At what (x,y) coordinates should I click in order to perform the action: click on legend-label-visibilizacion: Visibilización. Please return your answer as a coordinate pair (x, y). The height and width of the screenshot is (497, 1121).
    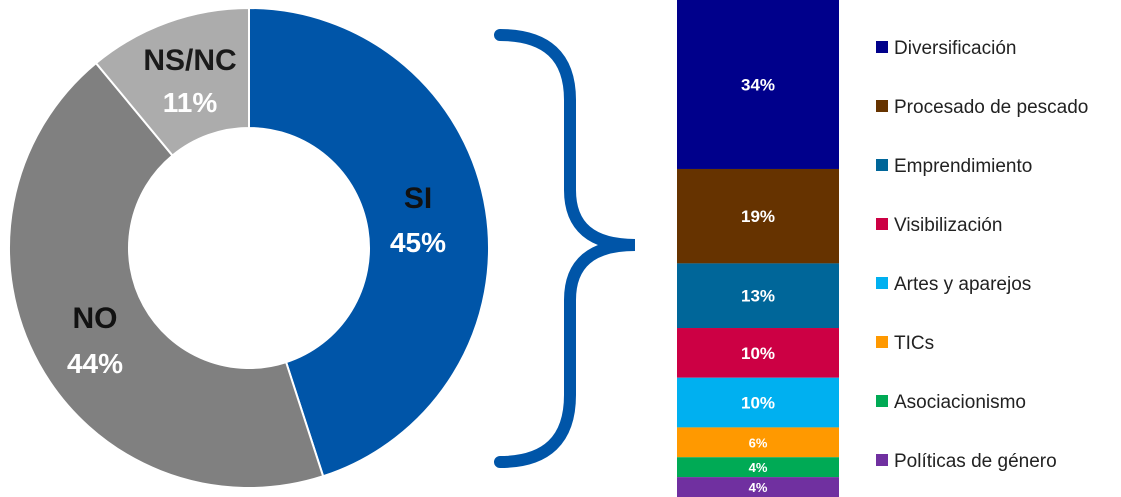
    Looking at the image, I should click on (948, 225).